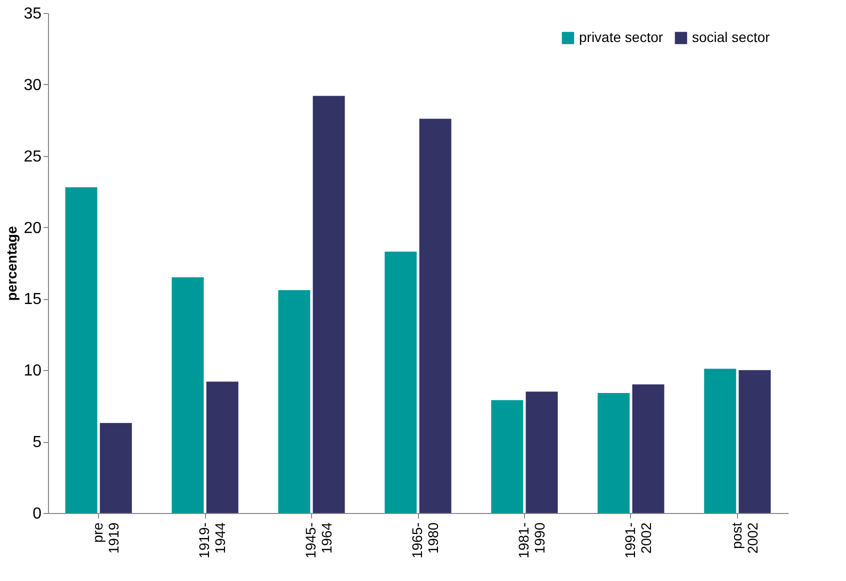 The width and height of the screenshot is (846, 581). Describe the element at coordinates (37, 443) in the screenshot. I see `y-tick-label: 5` at that location.